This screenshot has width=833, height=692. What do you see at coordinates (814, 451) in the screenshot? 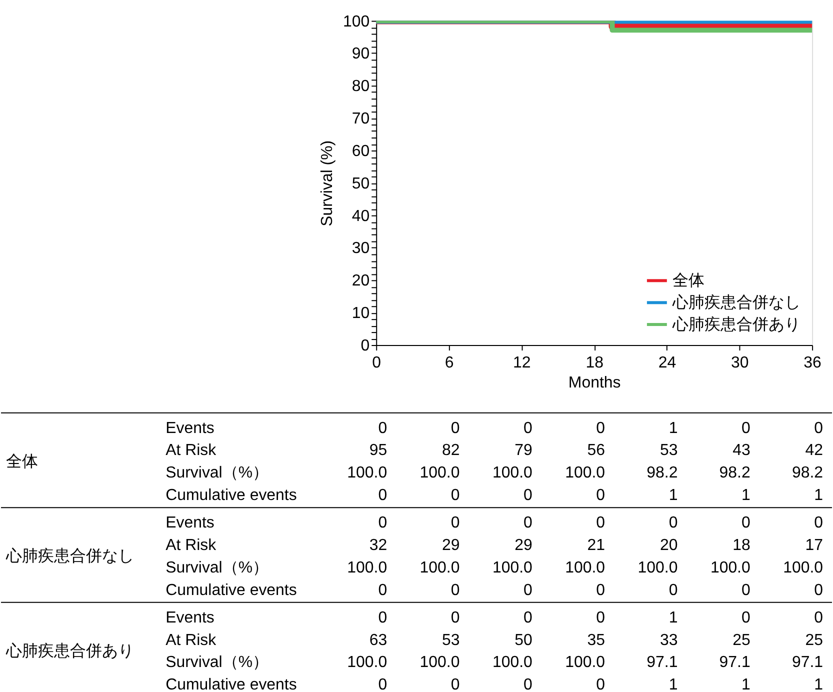
I see `text: 42` at bounding box center [814, 451].